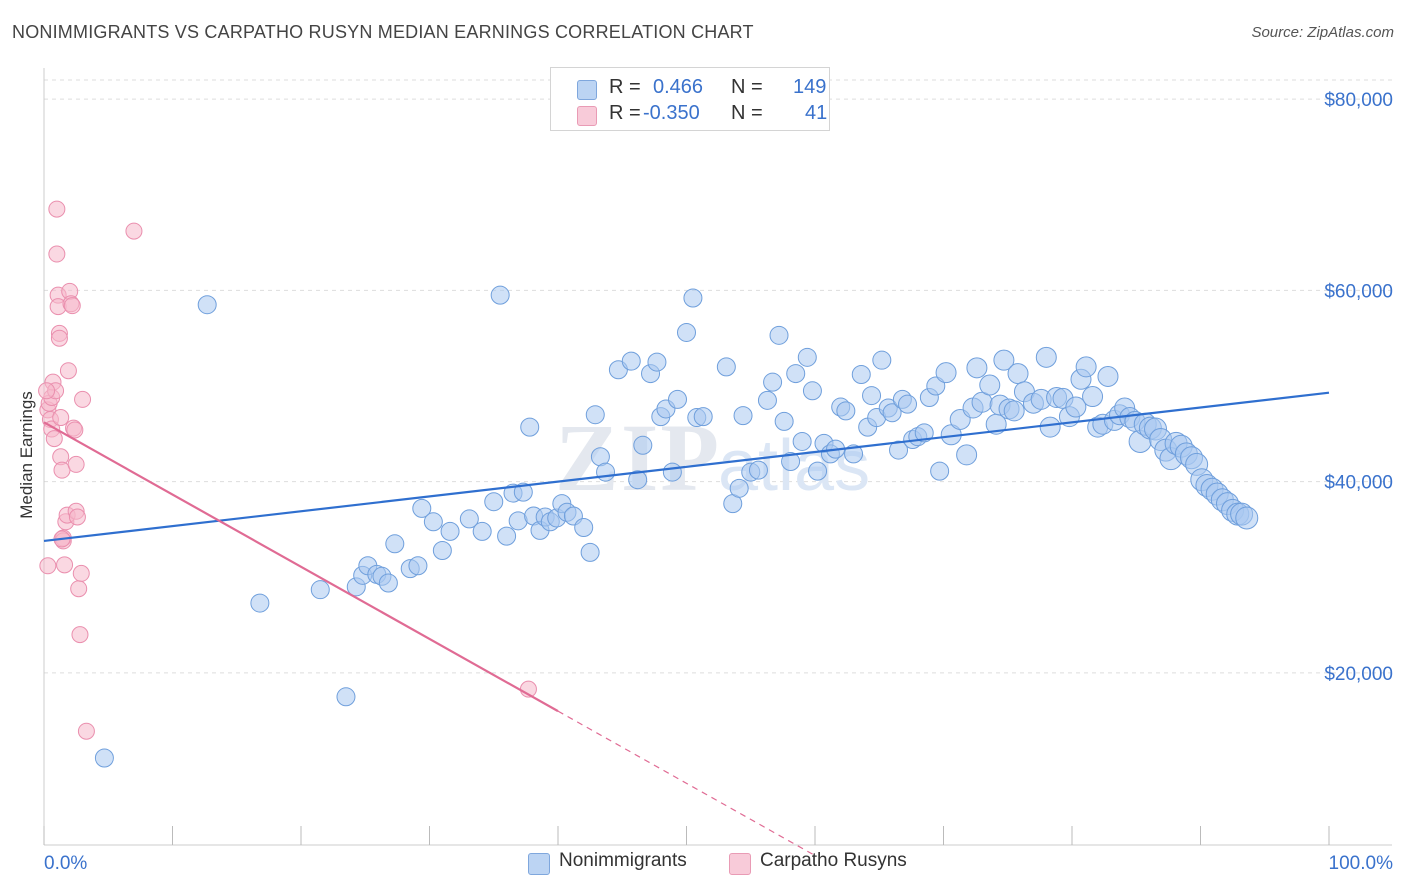  Describe the element at coordinates (26, 455) in the screenshot. I see `y-axis-label: Median Earnings` at that location.